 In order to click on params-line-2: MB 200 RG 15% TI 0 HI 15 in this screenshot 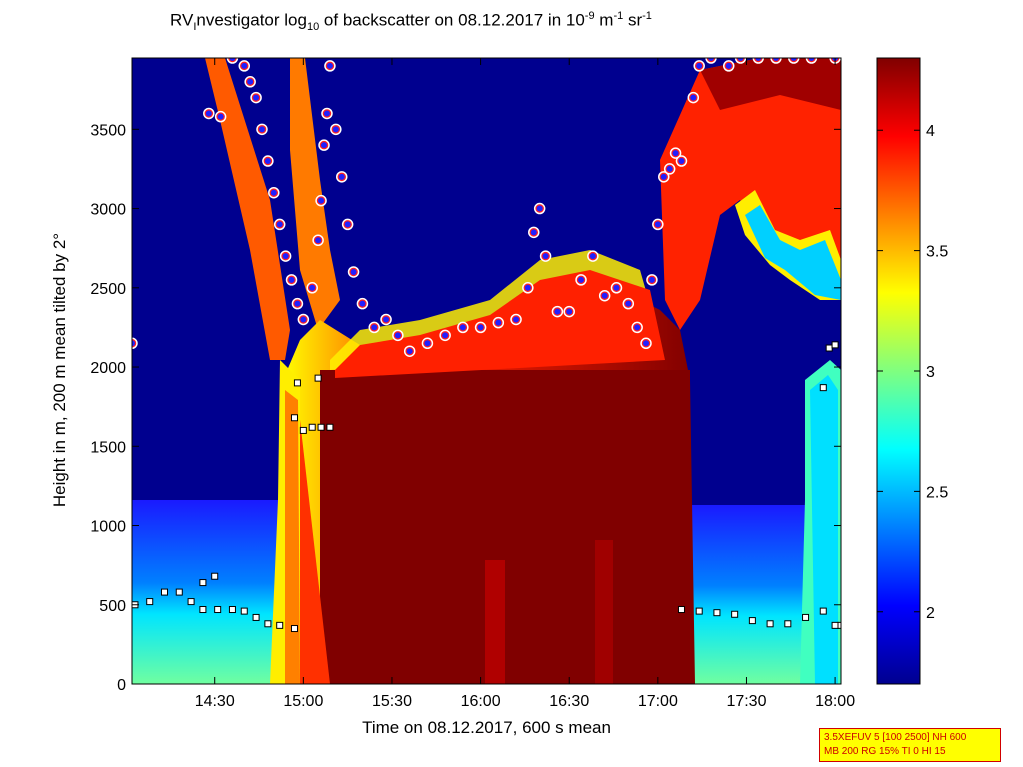, I will do `click(885, 751)`.